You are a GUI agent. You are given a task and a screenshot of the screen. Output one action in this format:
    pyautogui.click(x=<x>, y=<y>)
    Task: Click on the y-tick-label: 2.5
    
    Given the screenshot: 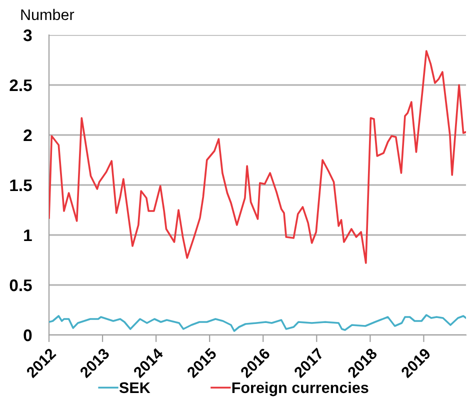 What is the action you would take?
    pyautogui.click(x=21, y=85)
    